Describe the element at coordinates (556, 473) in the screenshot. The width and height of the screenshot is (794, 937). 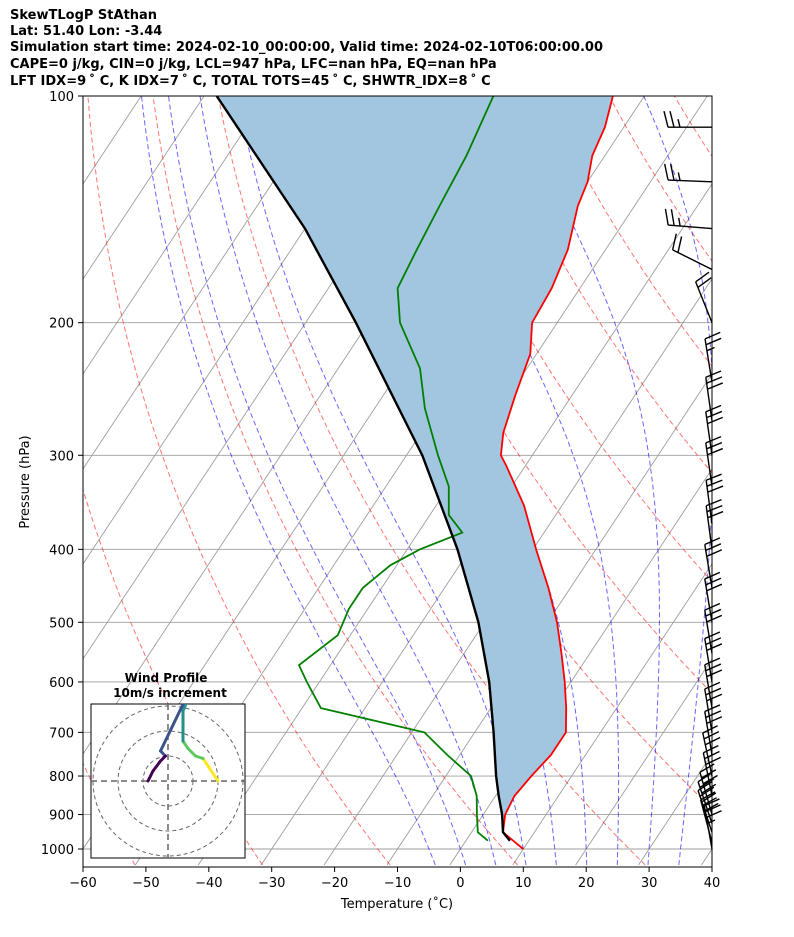
I see `temperature-line` at that location.